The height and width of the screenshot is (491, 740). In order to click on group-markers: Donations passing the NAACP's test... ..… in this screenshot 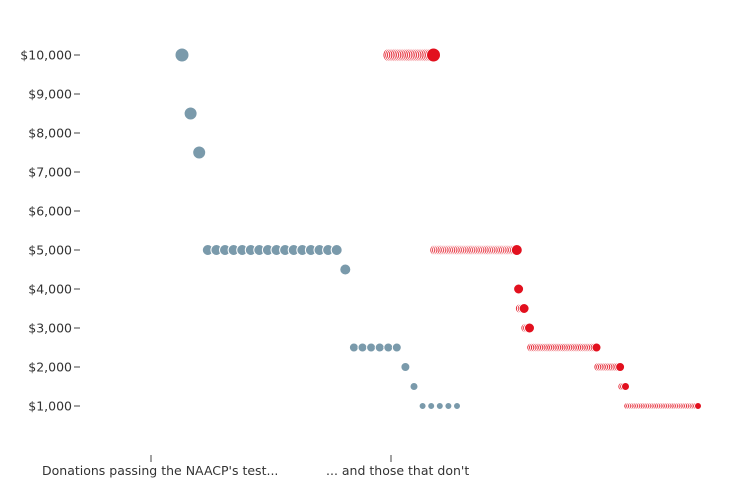, I will do `click(255, 466)`.